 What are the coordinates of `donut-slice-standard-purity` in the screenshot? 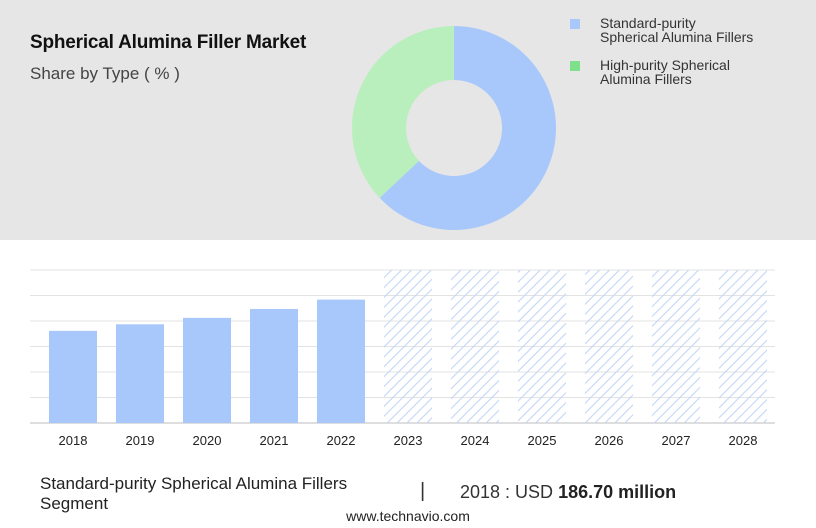 It's located at (467, 128).